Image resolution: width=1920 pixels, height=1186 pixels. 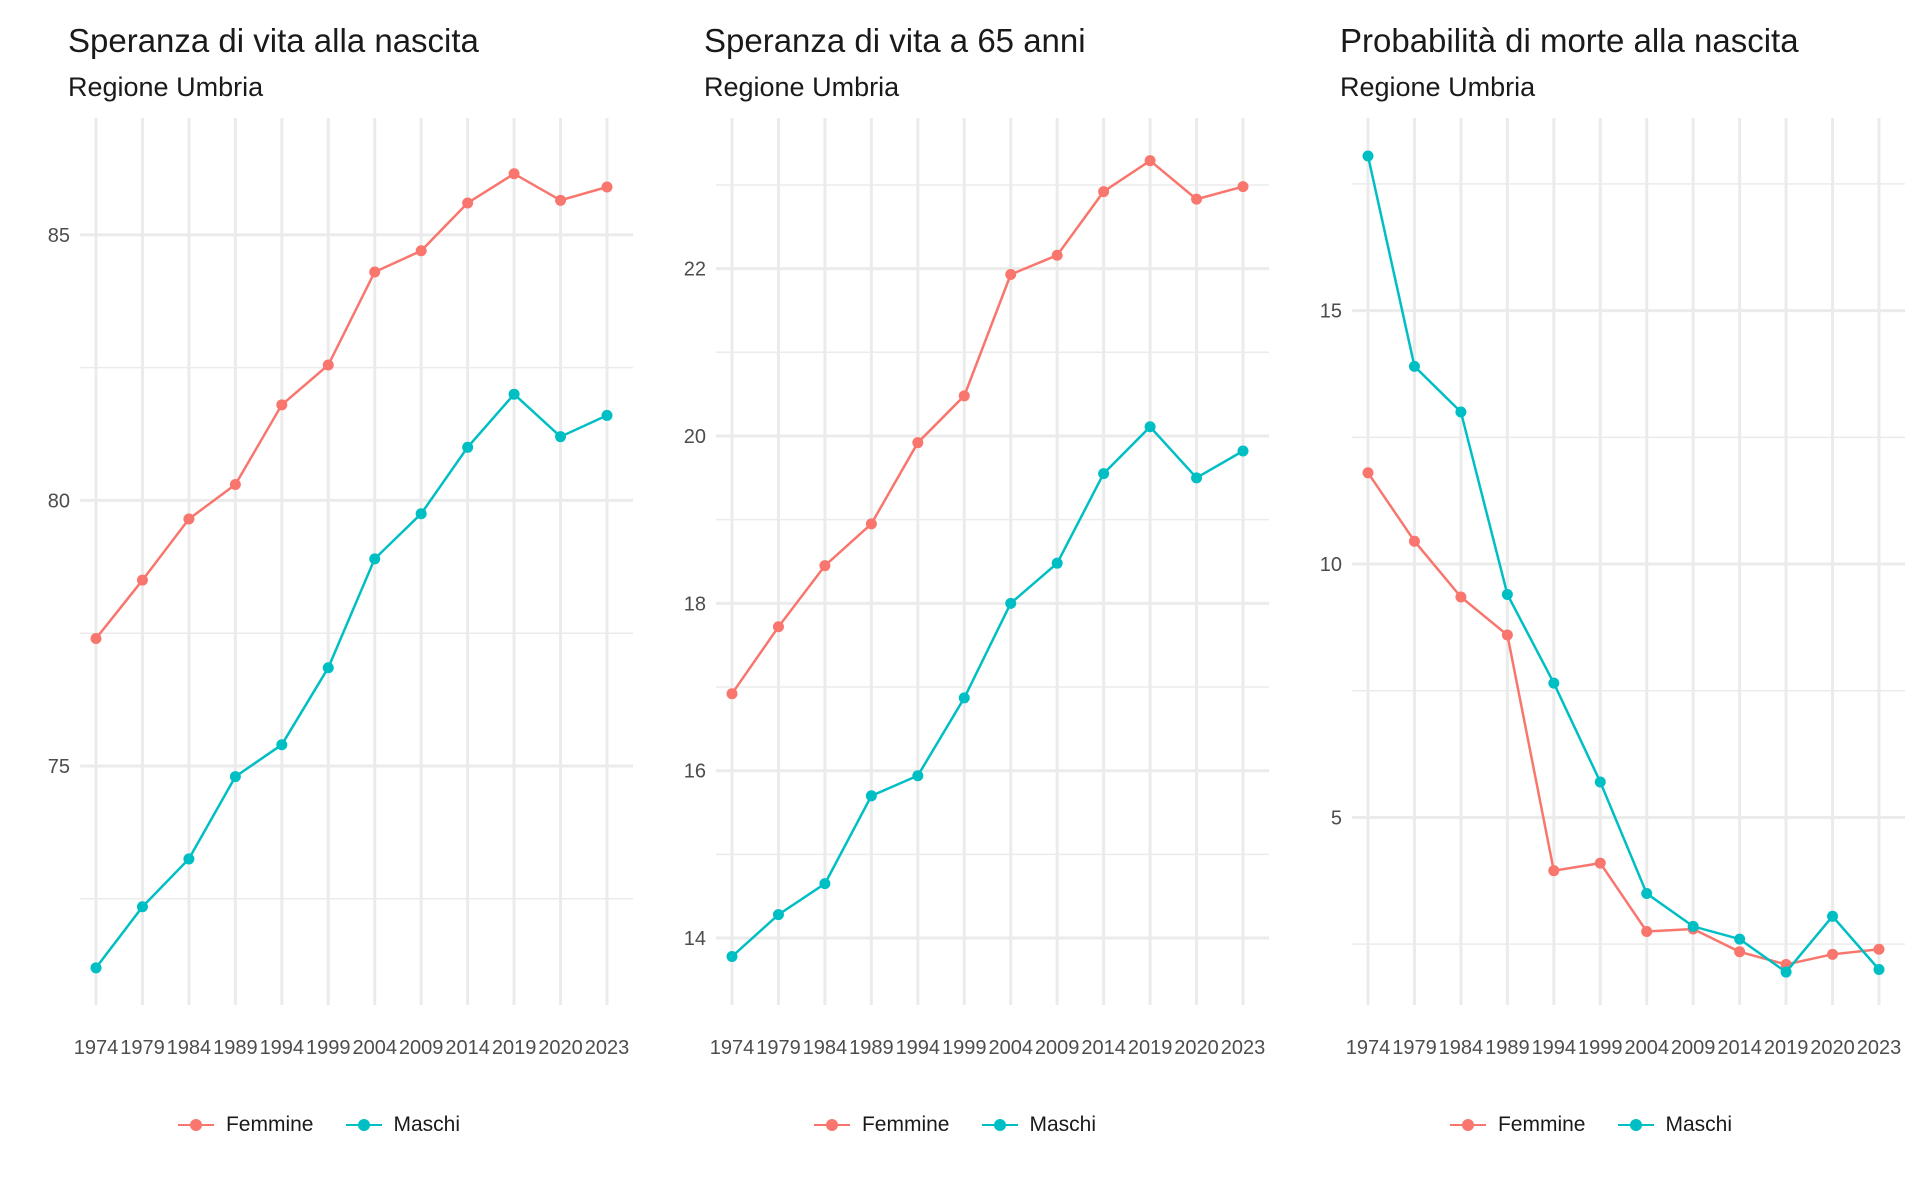 What do you see at coordinates (189, 1048) in the screenshot?
I see `x-tick-label: 1984` at bounding box center [189, 1048].